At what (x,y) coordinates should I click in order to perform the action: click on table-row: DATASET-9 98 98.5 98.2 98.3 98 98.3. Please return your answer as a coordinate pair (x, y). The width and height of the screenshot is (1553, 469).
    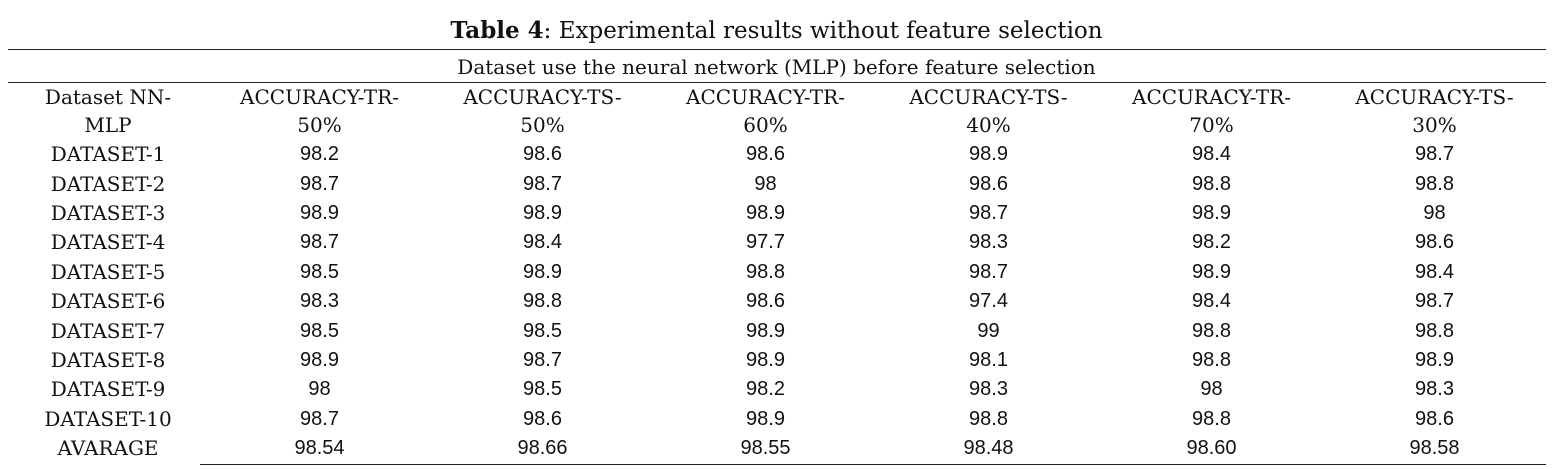
    Looking at the image, I should click on (777, 389).